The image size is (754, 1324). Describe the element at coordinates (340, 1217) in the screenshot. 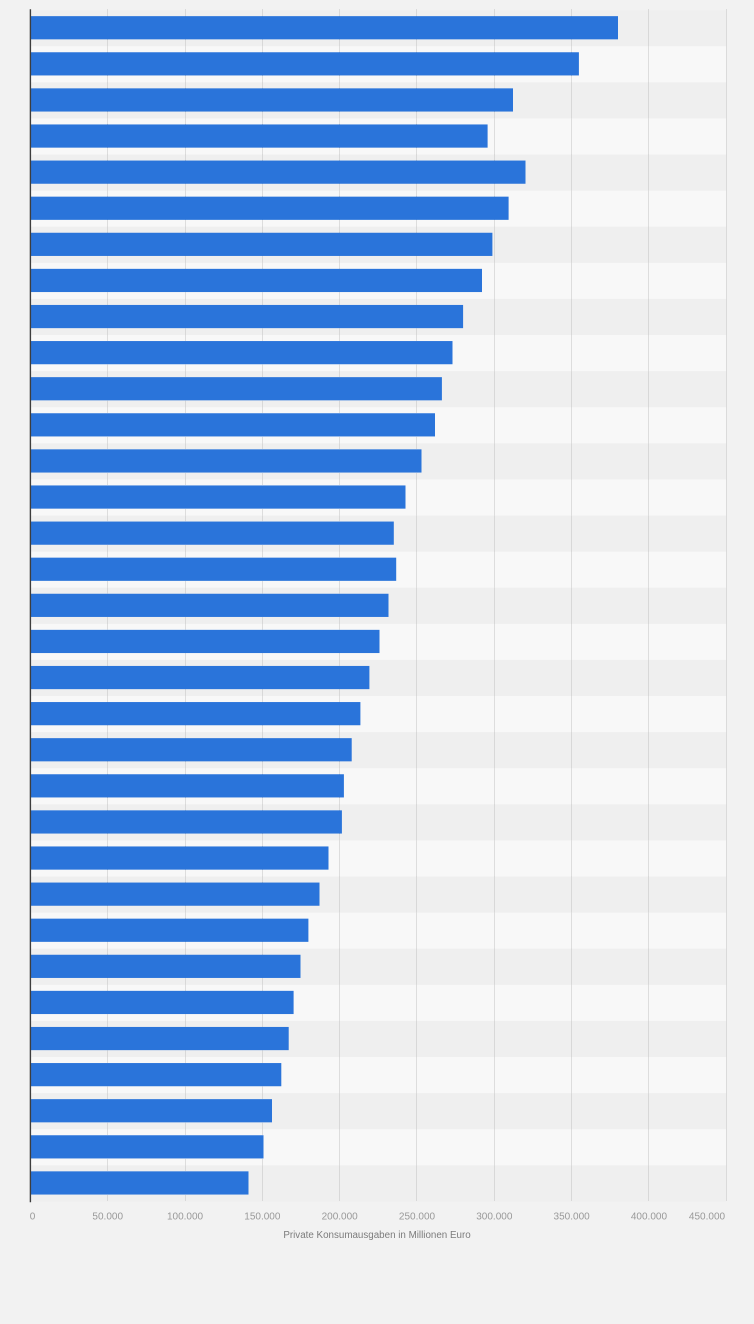

I see `svg-text: 200.000` at that location.